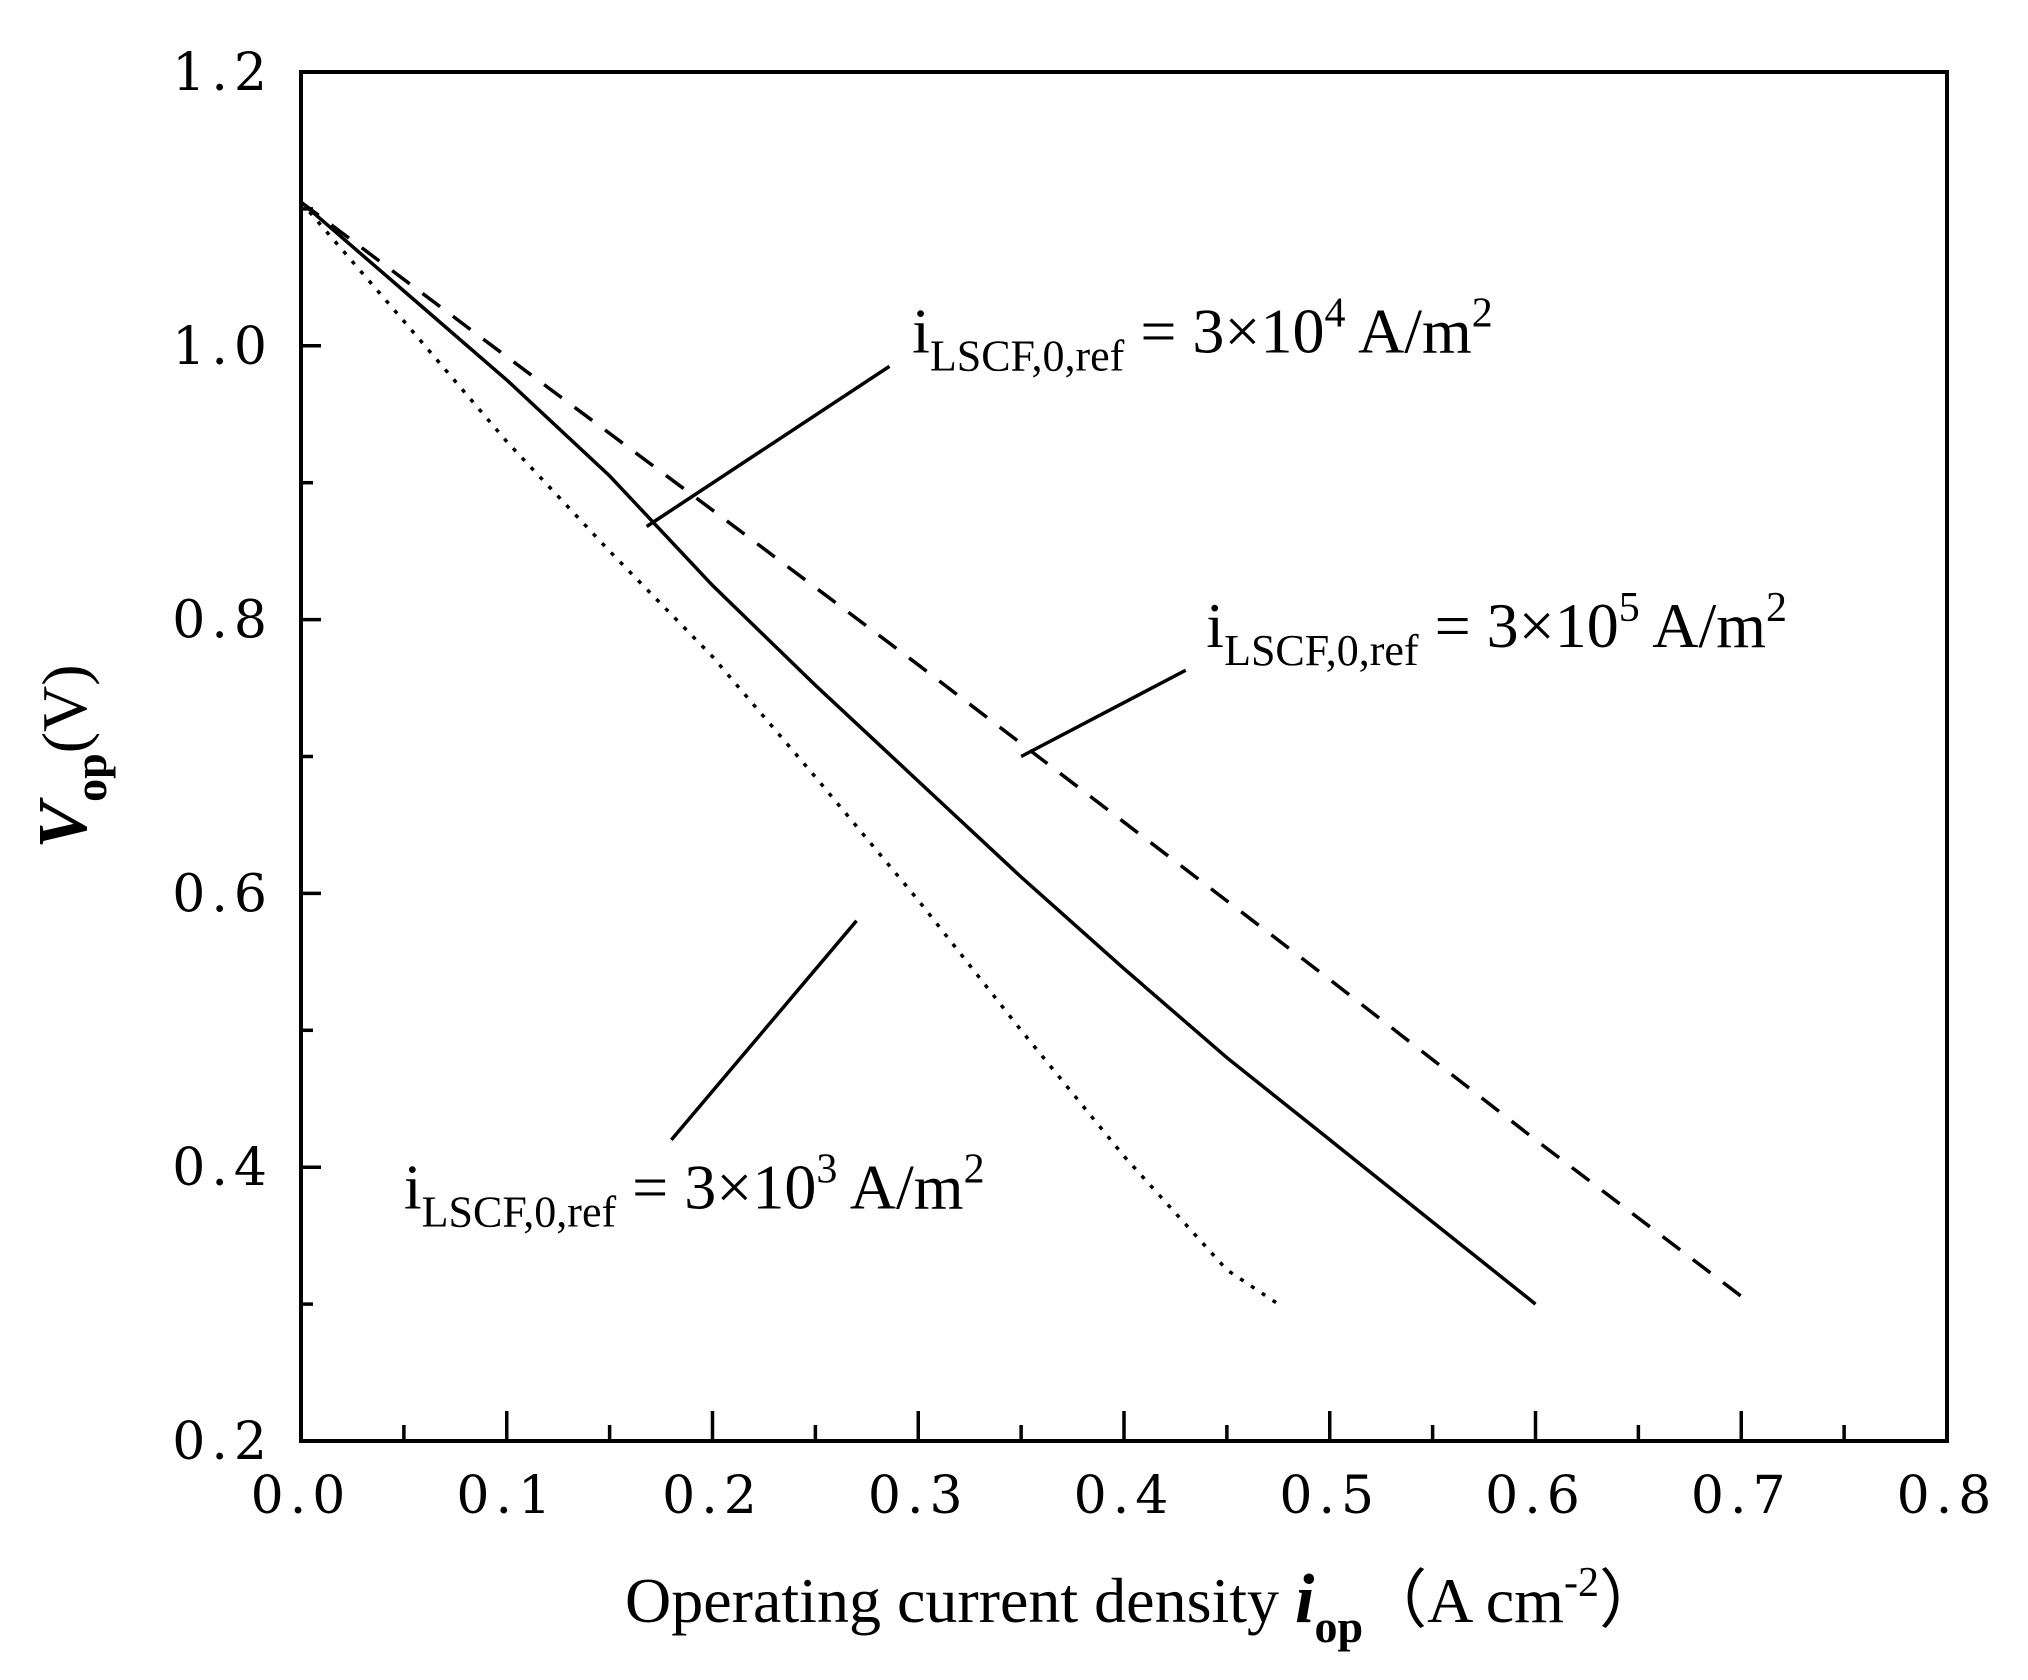 The width and height of the screenshot is (2028, 1680). I want to click on y-tick-label: 0.6, so click(222, 894).